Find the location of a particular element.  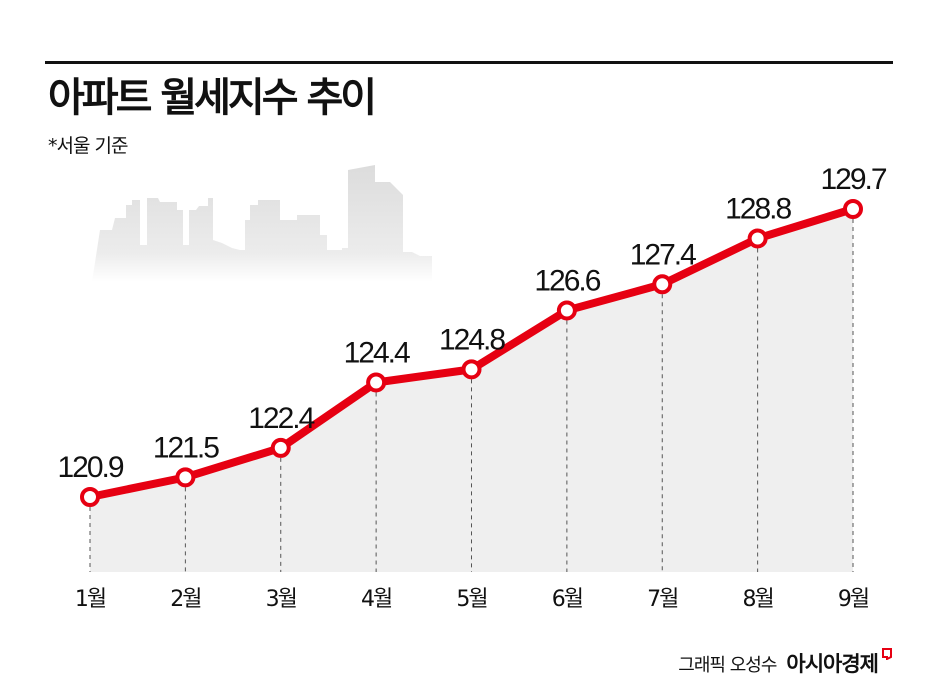

x-axis-label: 1월 is located at coordinates (90, 599).